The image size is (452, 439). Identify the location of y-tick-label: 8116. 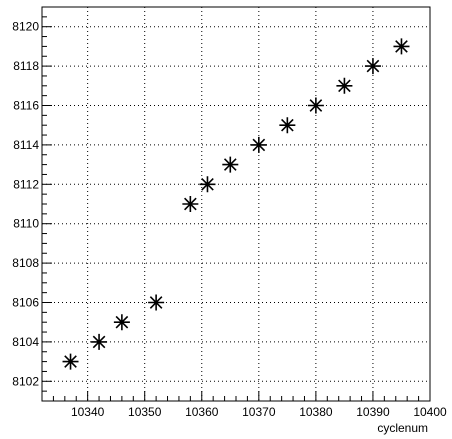
(26, 106).